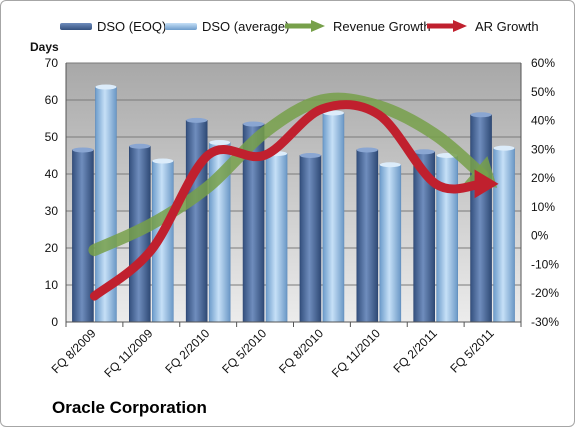 This screenshot has height=427, width=575. What do you see at coordinates (52, 211) in the screenshot?
I see `y-tick-label: 30` at bounding box center [52, 211].